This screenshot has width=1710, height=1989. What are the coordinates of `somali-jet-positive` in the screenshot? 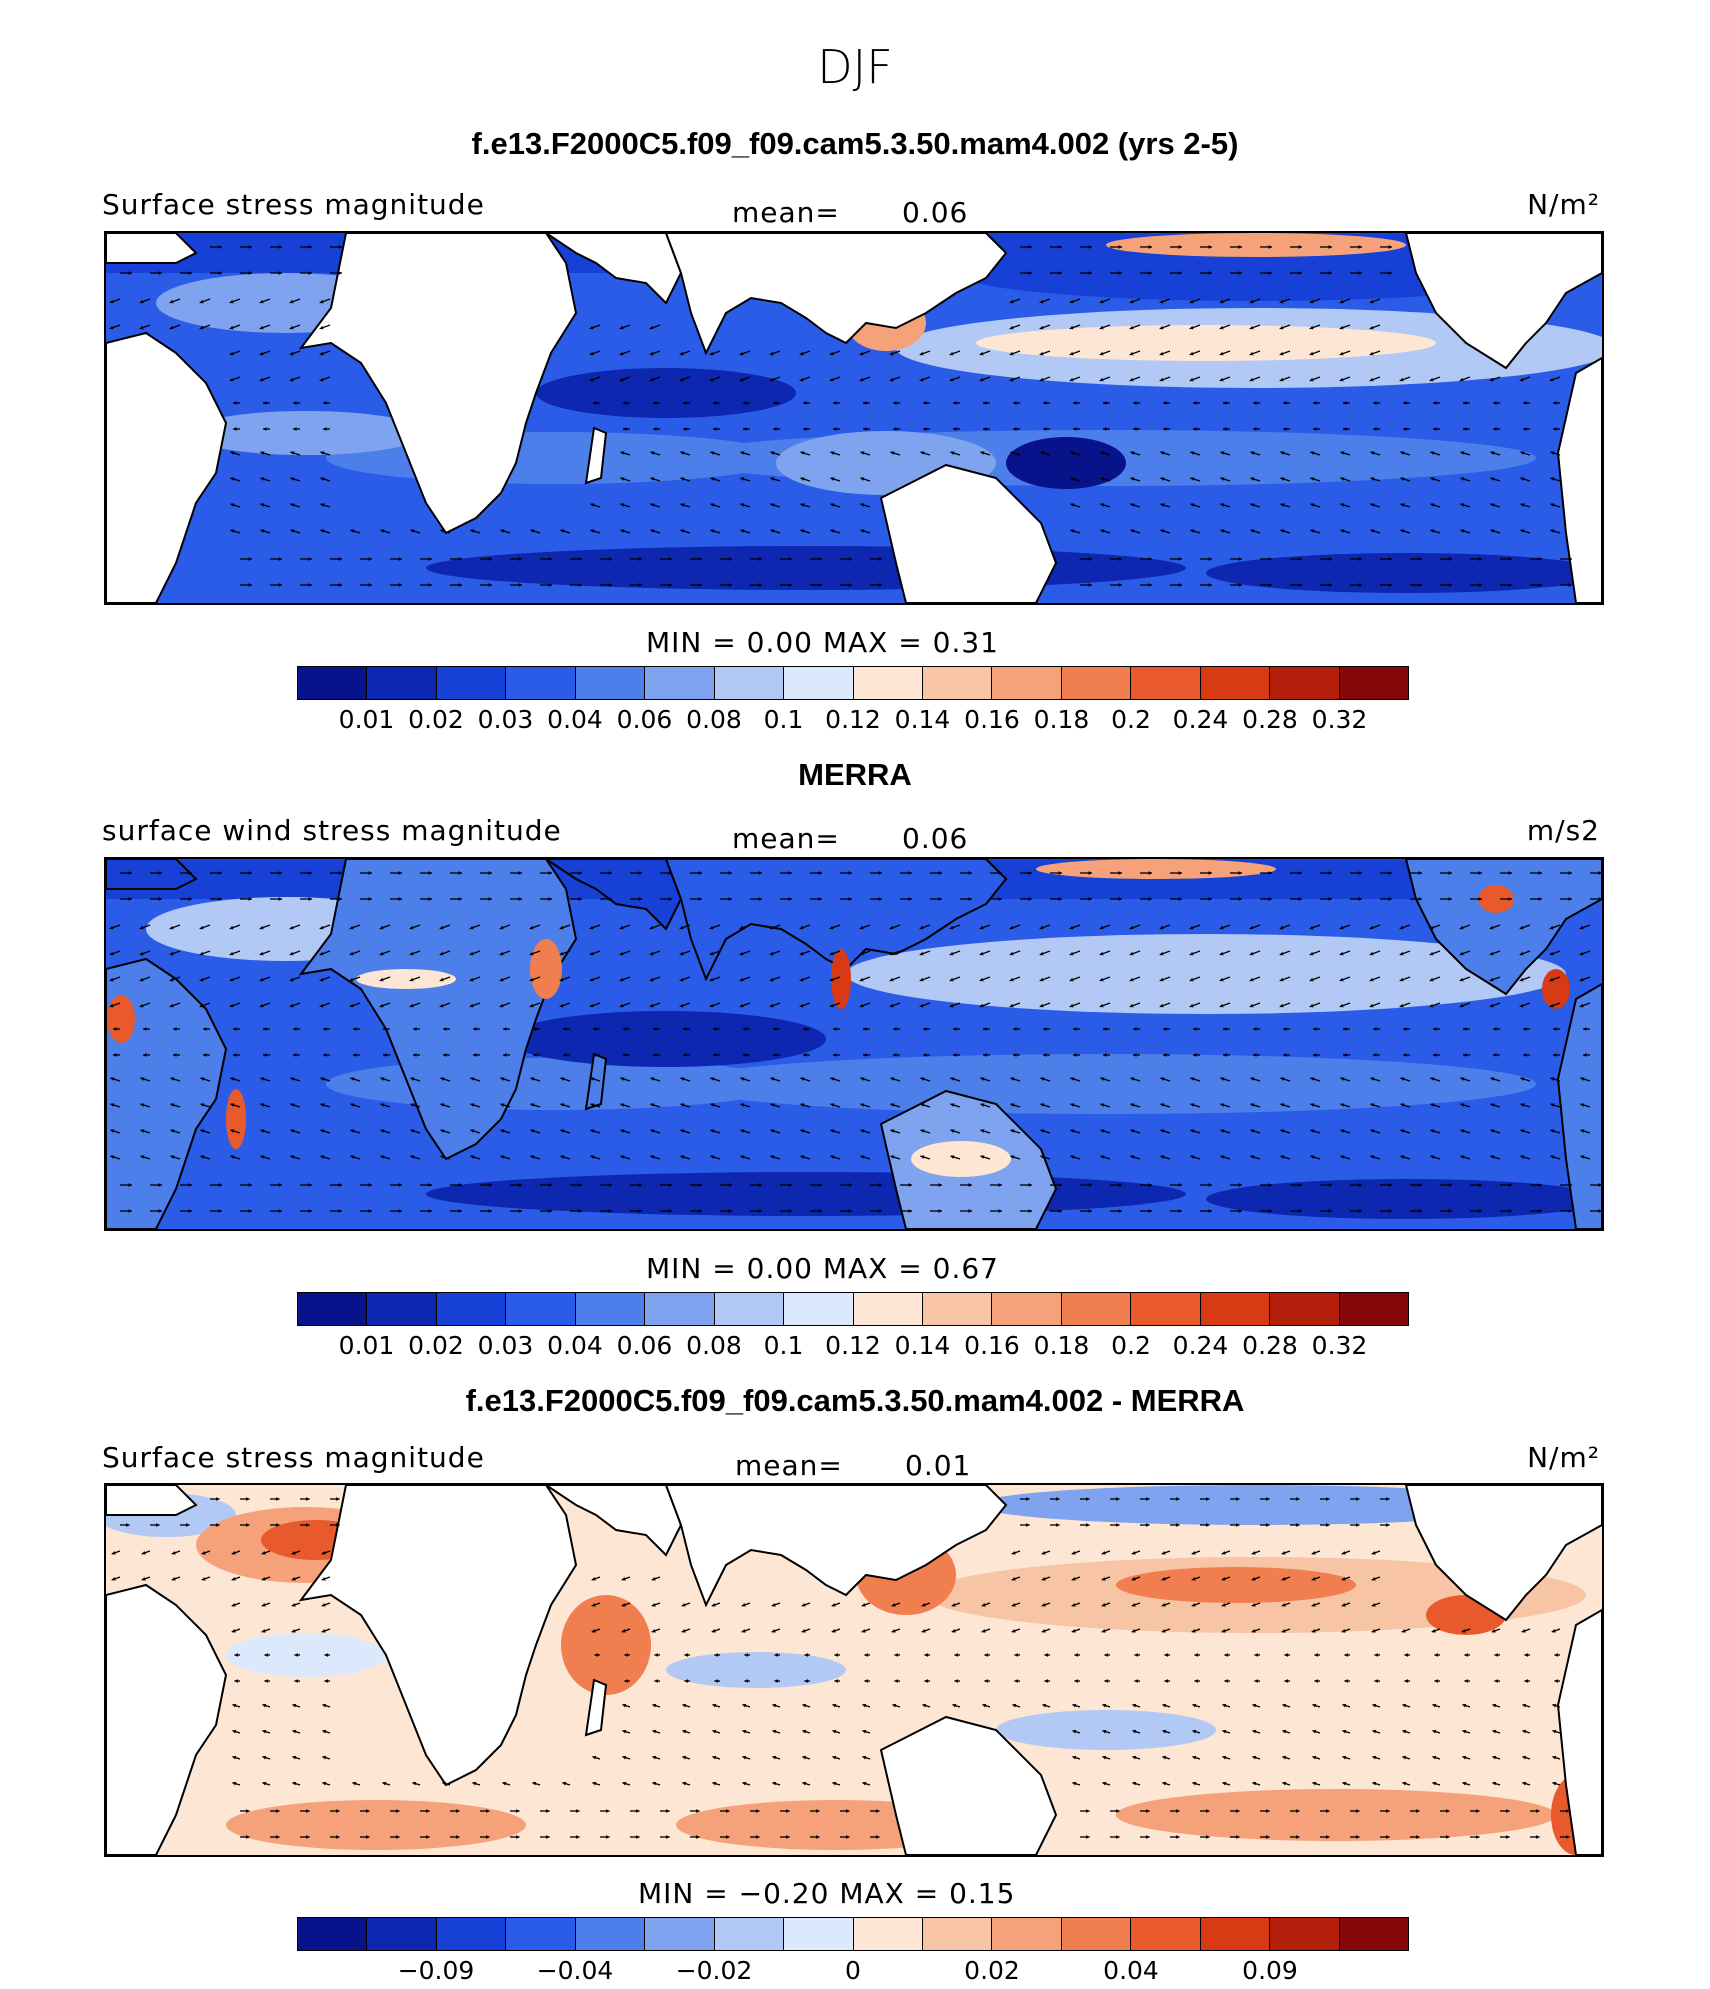 It's located at (606, 1645).